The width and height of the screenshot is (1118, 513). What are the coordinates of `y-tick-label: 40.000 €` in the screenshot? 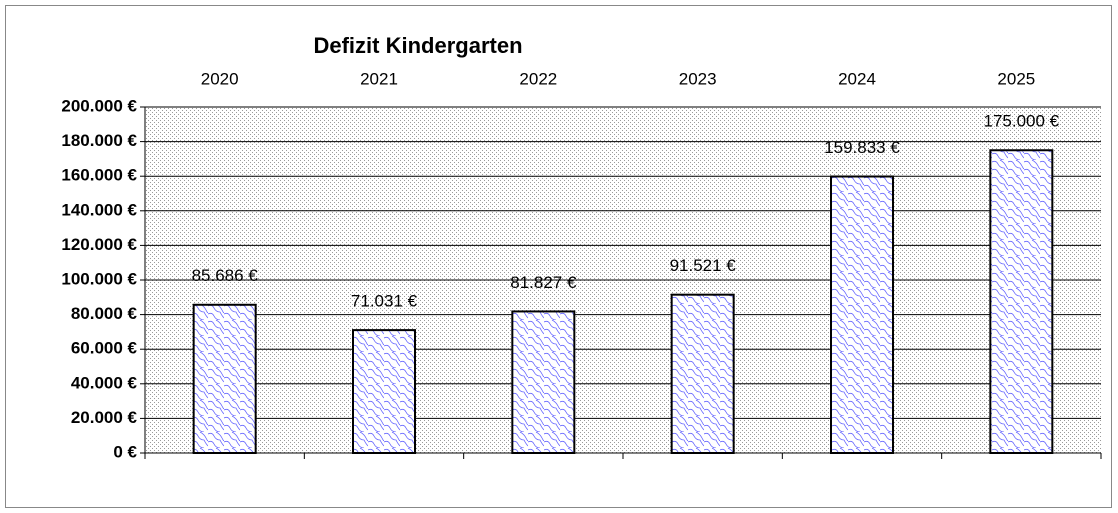 It's located at (104, 382).